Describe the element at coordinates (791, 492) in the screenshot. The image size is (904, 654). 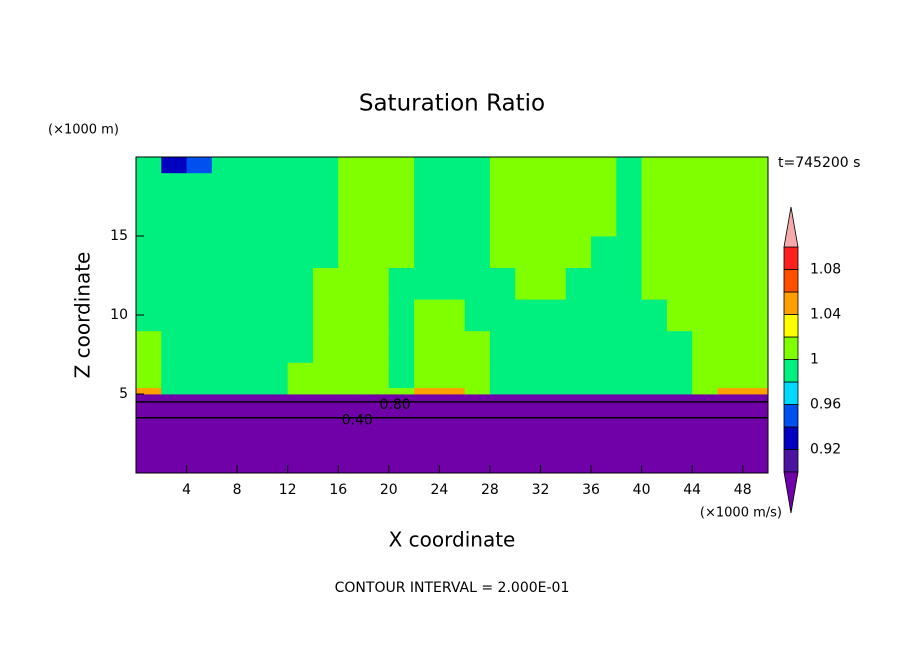
I see `colorbar-under` at that location.